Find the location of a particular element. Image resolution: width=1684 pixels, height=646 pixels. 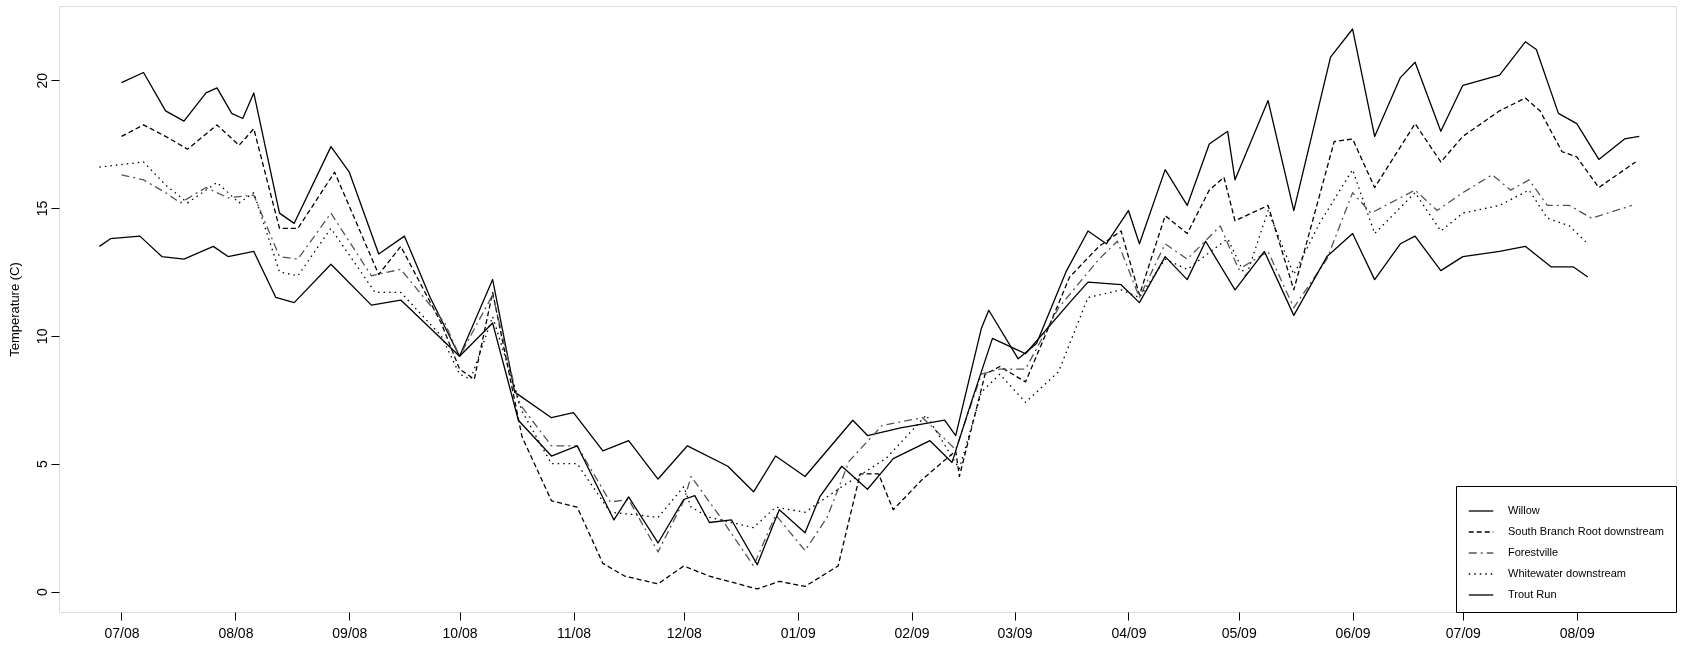

x-tick-label: 02/09 is located at coordinates (912, 632).